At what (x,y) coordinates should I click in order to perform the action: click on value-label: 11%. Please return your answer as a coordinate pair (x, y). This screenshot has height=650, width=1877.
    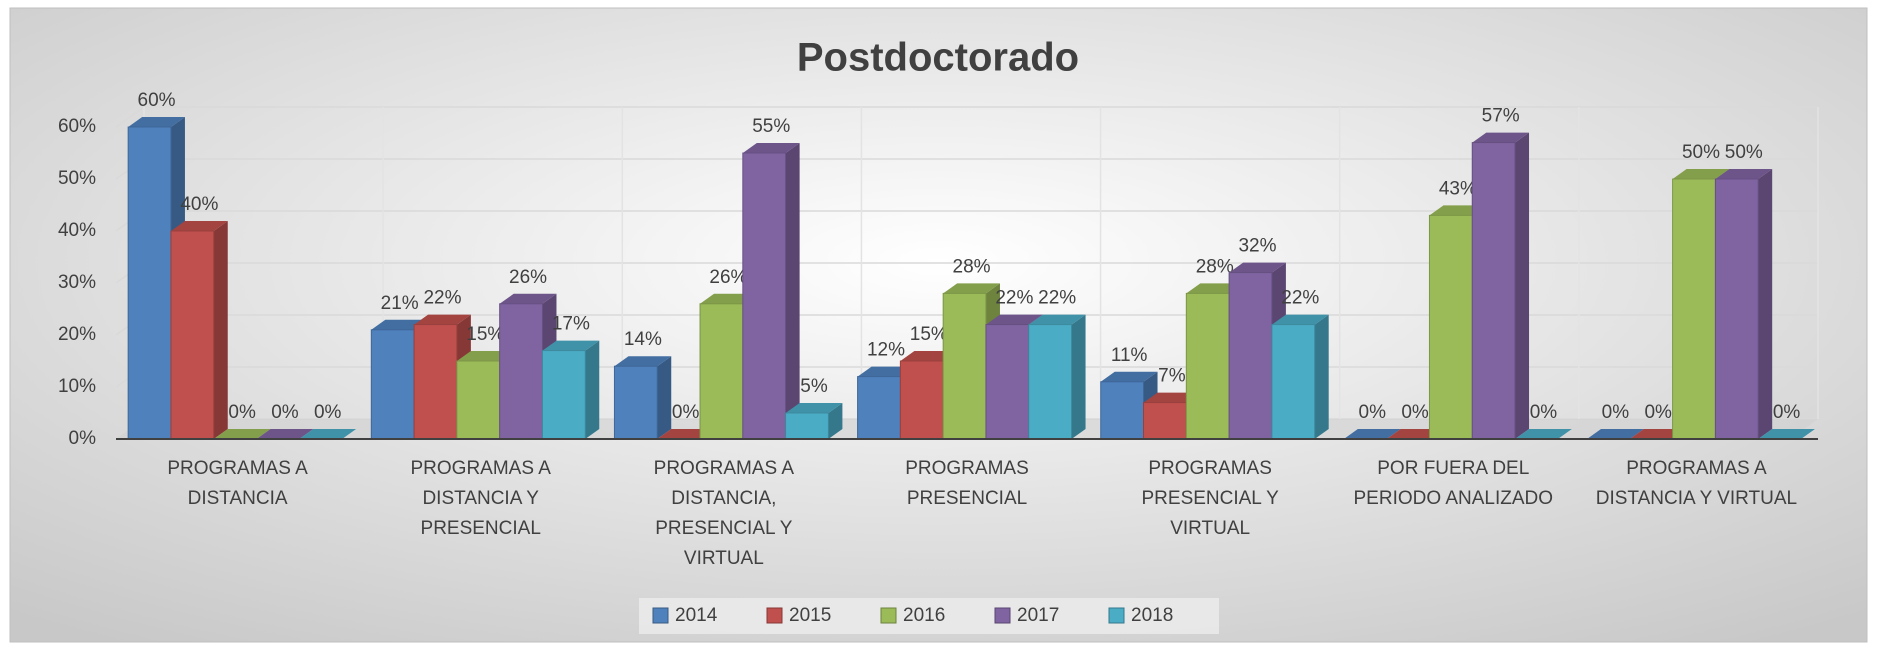
    Looking at the image, I should click on (1129, 355).